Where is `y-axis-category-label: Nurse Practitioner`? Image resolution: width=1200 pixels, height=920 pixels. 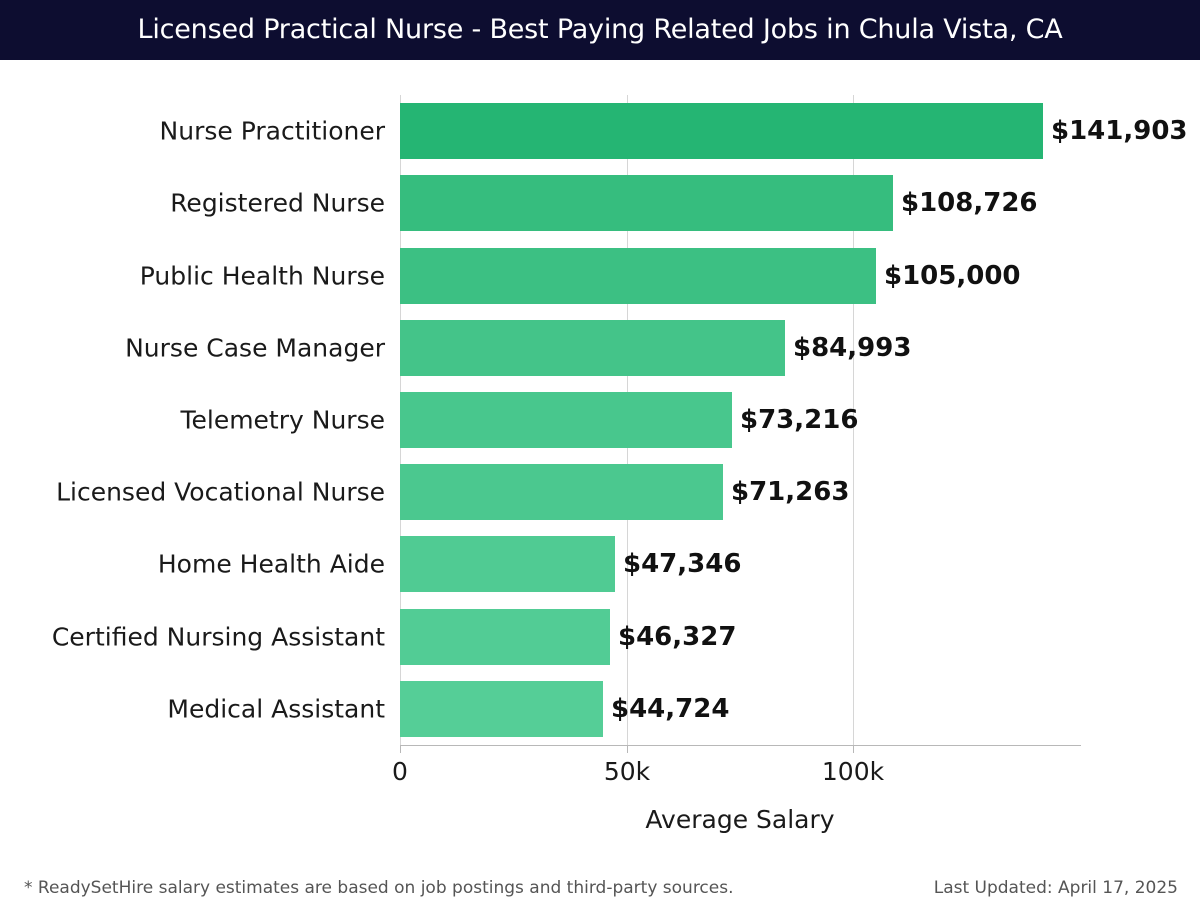 y-axis-category-label: Nurse Practitioner is located at coordinates (272, 131).